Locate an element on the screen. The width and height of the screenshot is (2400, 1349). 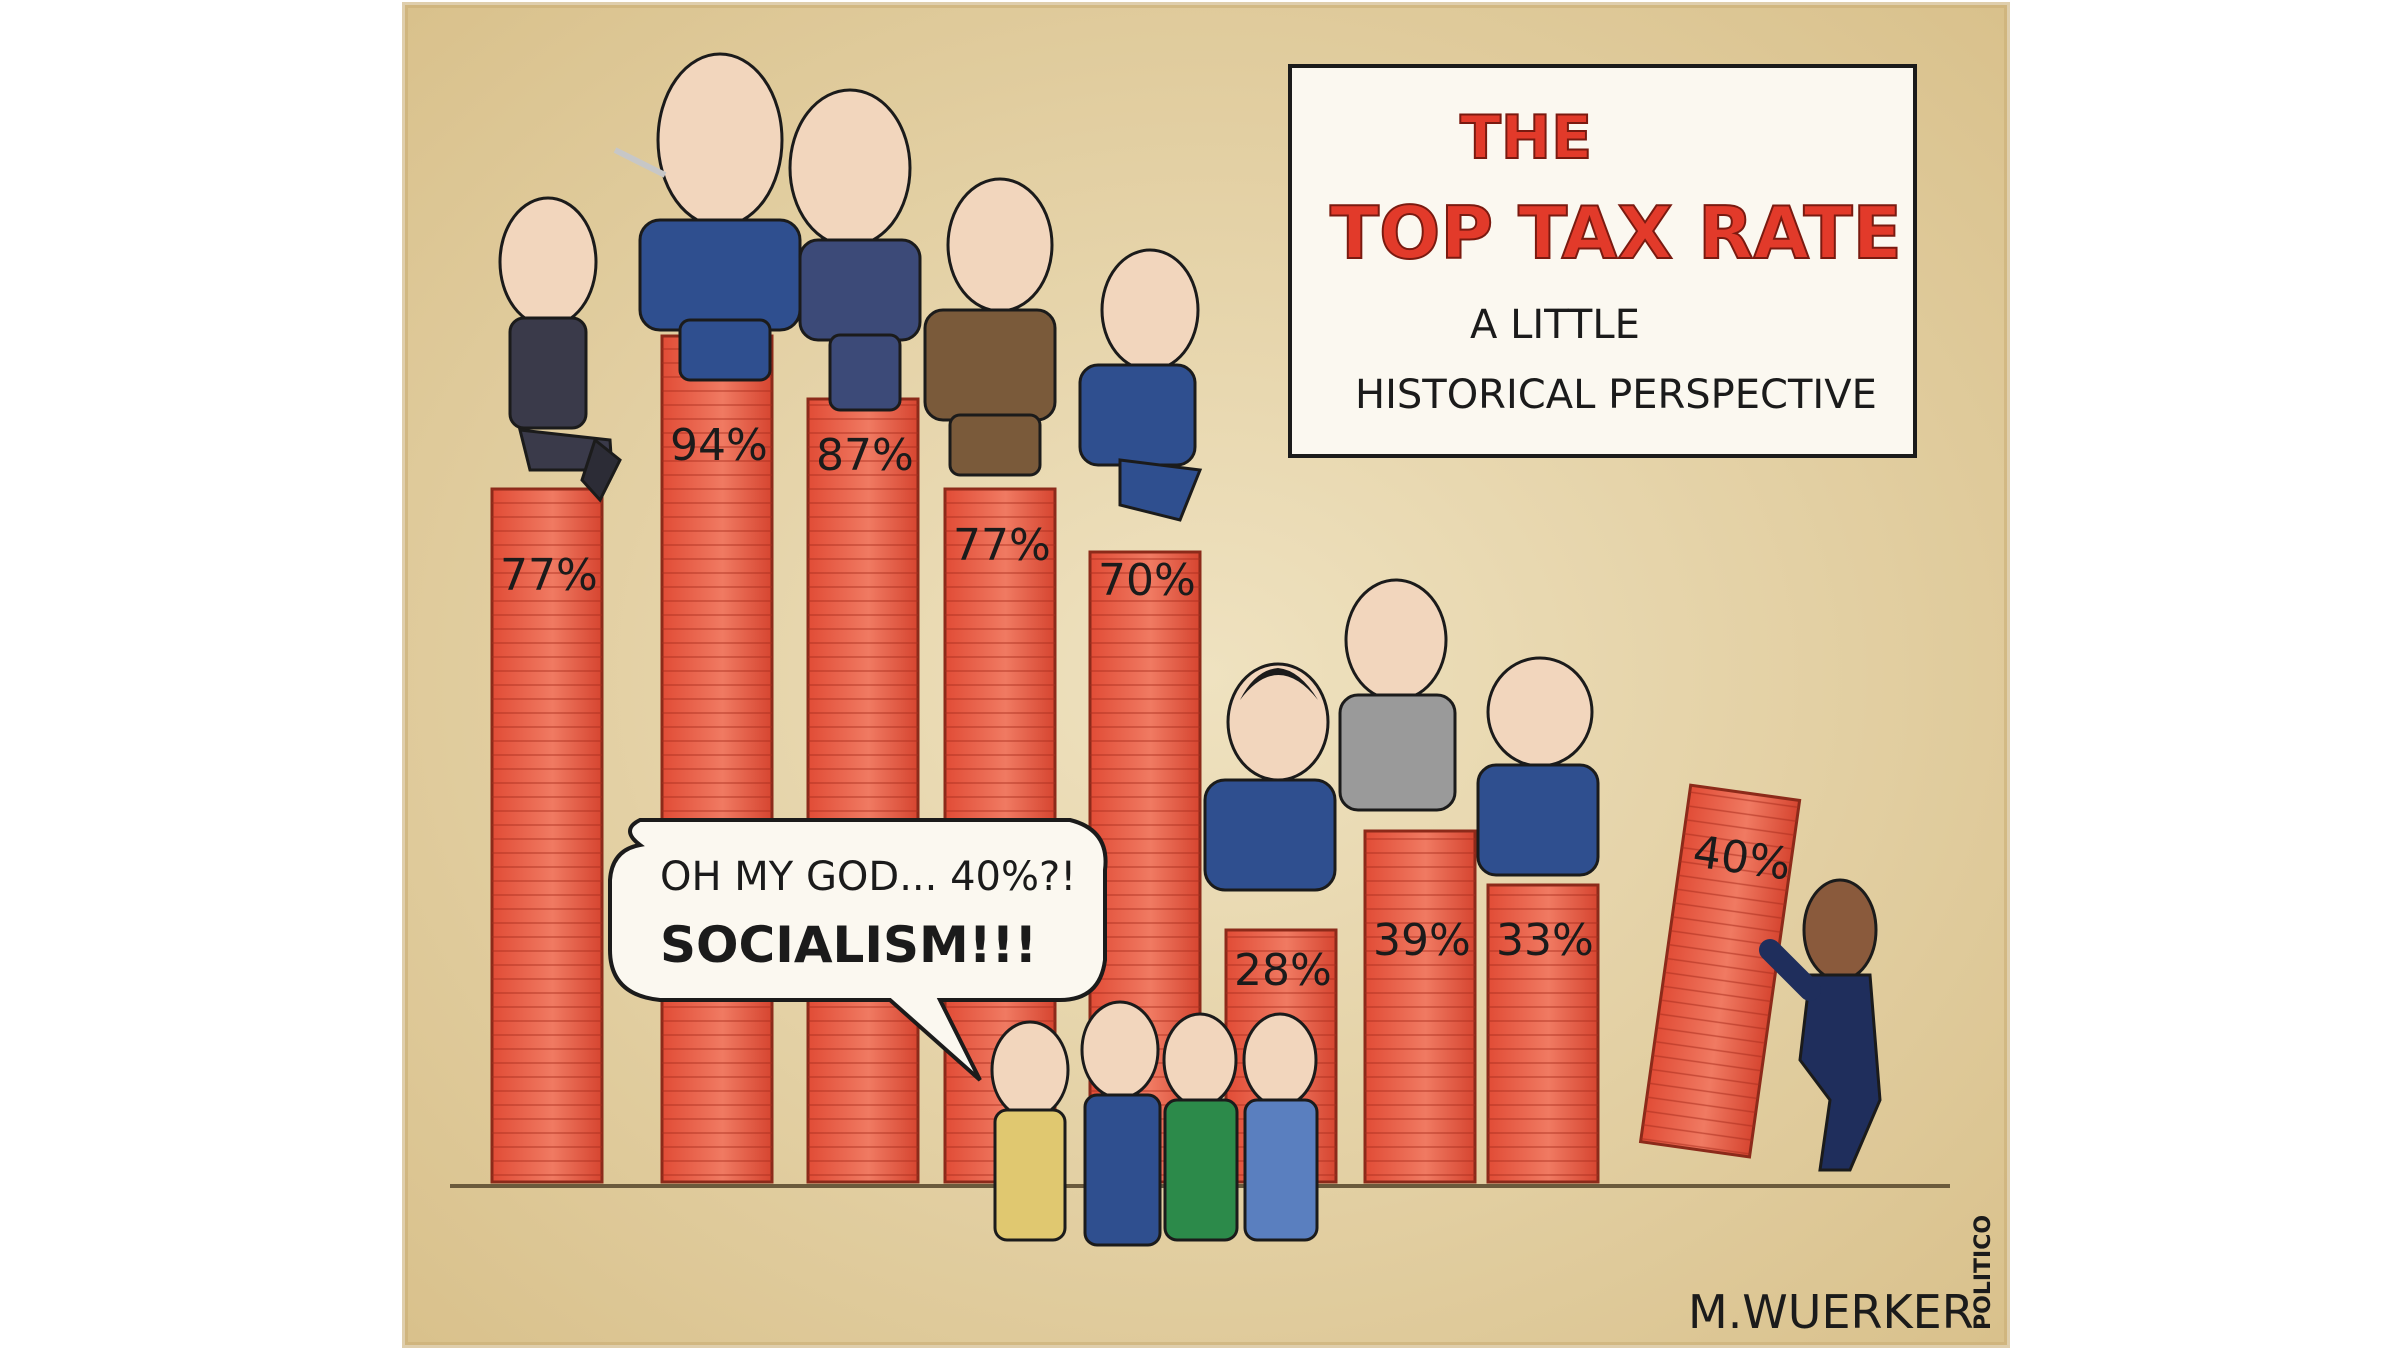
figure-8-caricature is located at coordinates (1538, 766).